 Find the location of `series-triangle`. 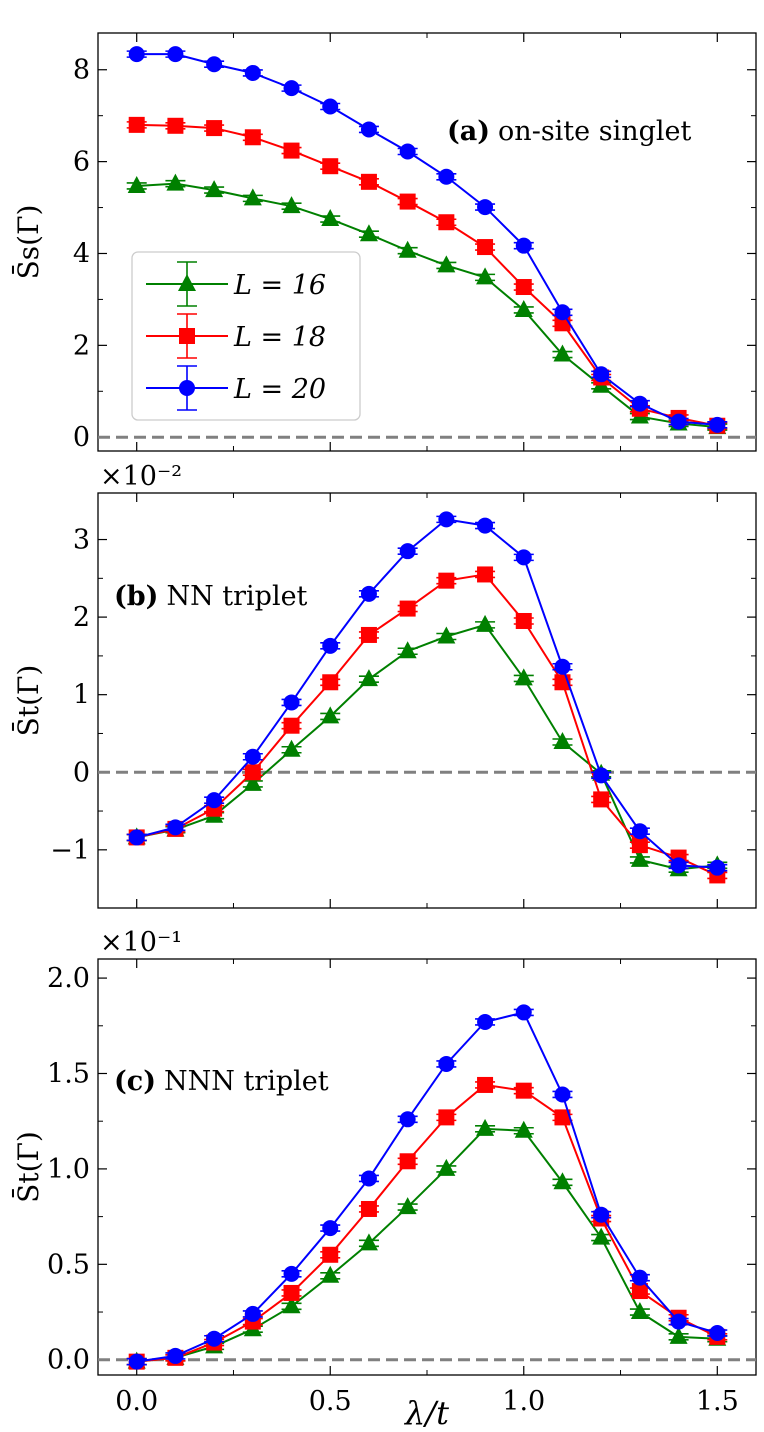

series-triangle is located at coordinates (427, 1243).